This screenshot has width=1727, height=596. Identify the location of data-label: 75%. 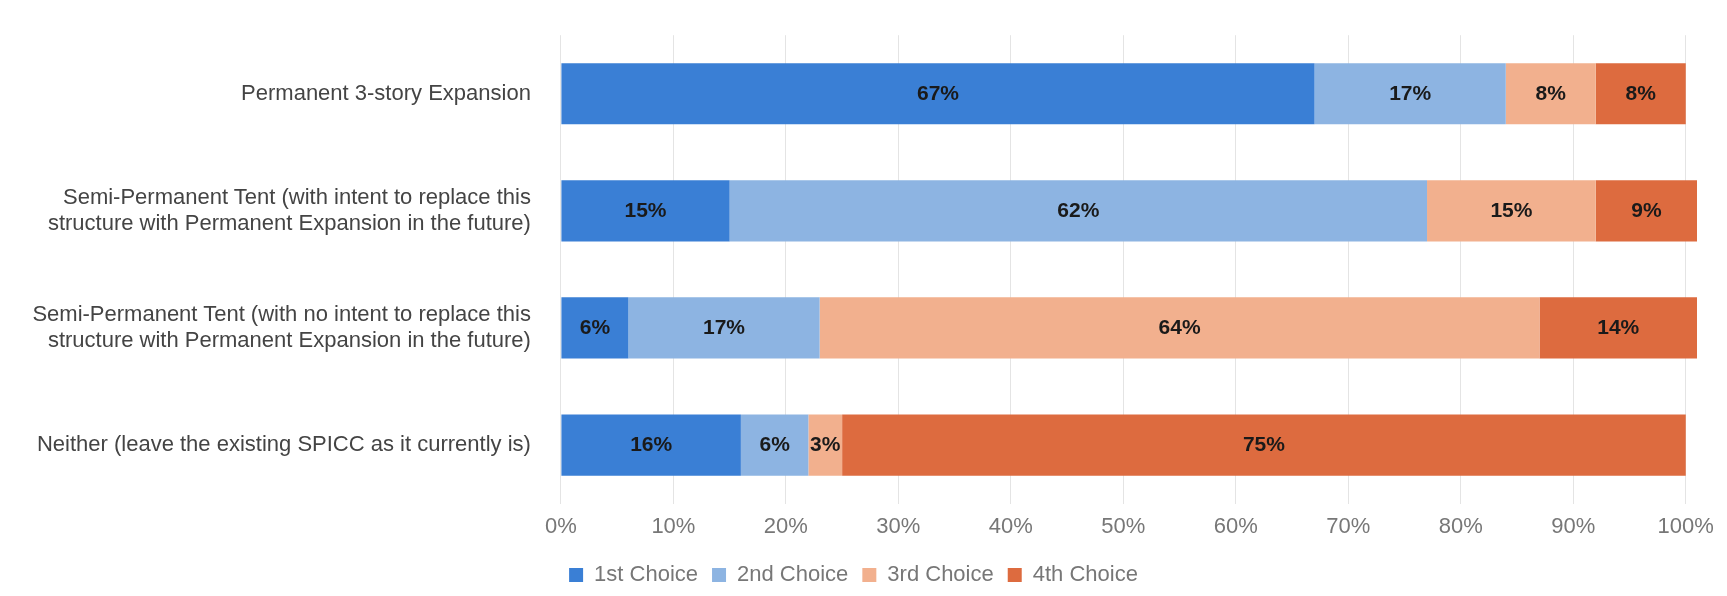
(1264, 443).